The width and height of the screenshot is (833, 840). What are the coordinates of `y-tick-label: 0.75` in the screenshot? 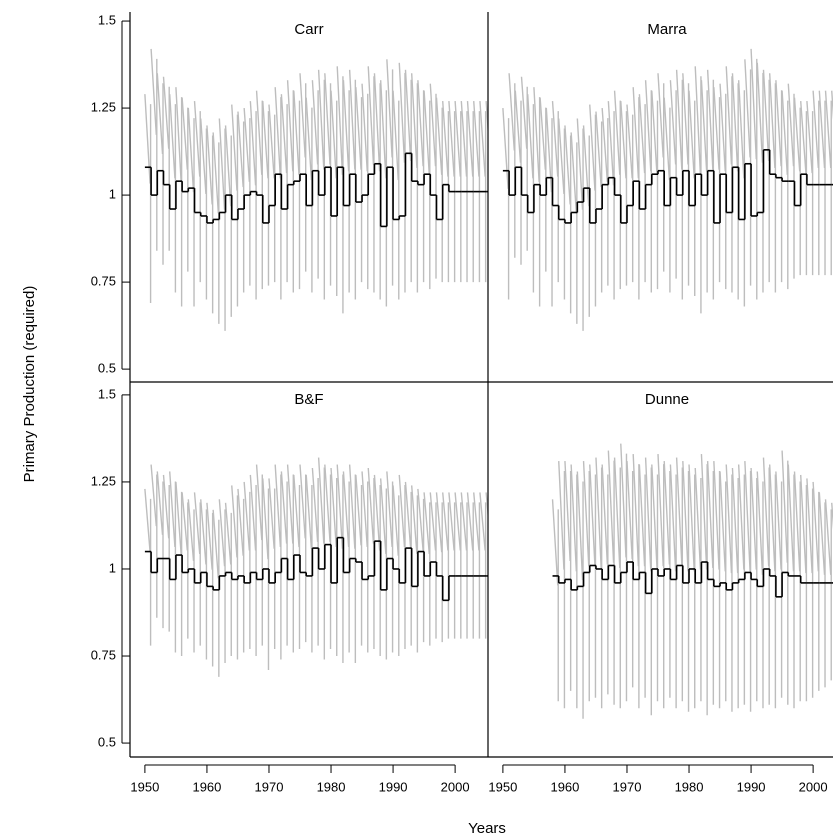 It's located at (103, 654).